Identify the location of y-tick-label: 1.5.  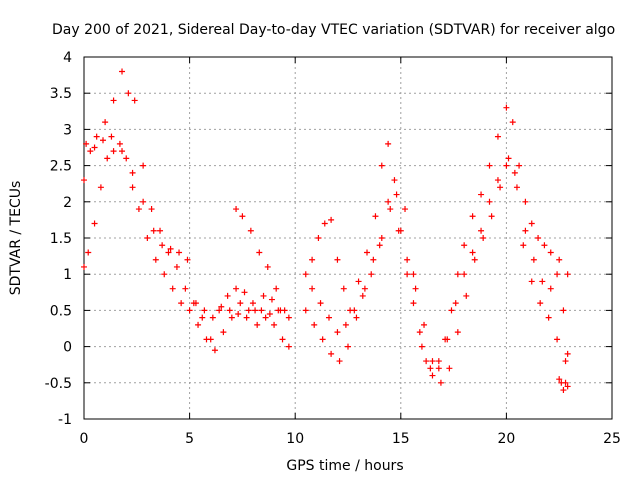
(61, 239).